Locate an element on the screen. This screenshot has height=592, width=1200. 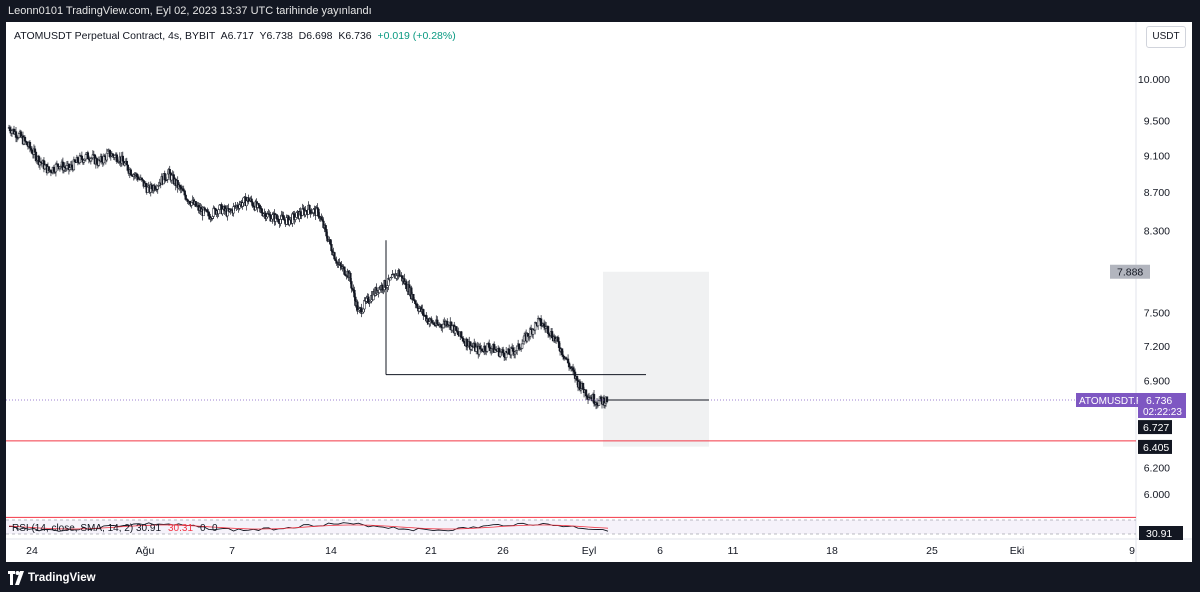
legend-close: K6.736 is located at coordinates (355, 36).